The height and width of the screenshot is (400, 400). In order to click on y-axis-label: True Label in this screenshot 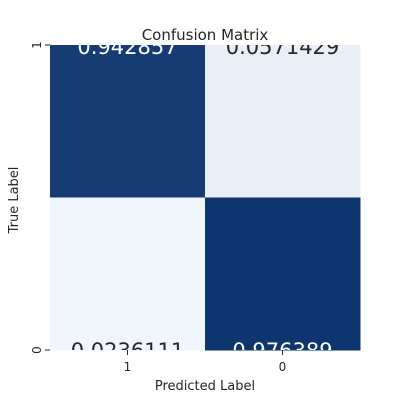, I will do `click(14, 201)`.